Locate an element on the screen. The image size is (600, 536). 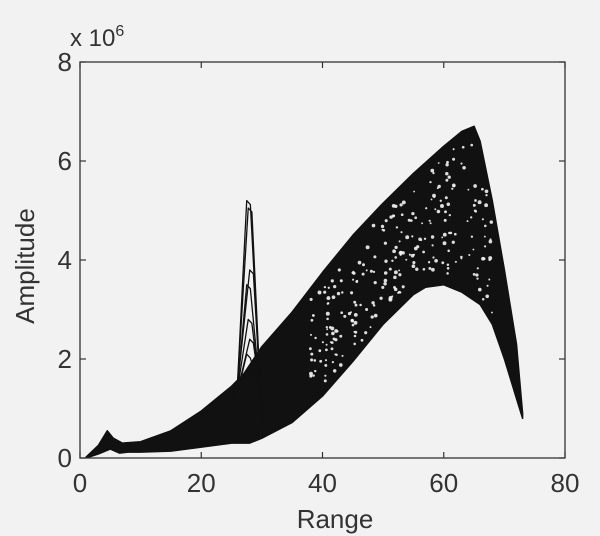
y-tick-label: 2 is located at coordinates (65, 359).